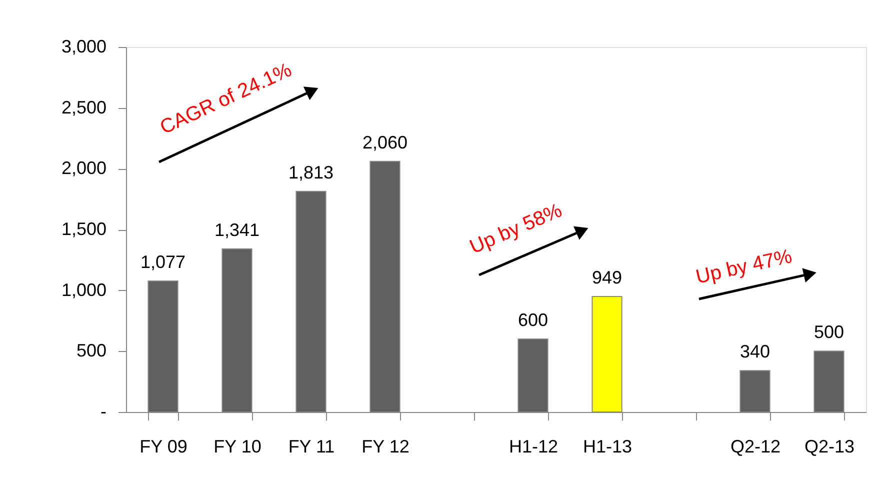  Describe the element at coordinates (83, 168) in the screenshot. I see `y-tick-label: 2,000` at that location.